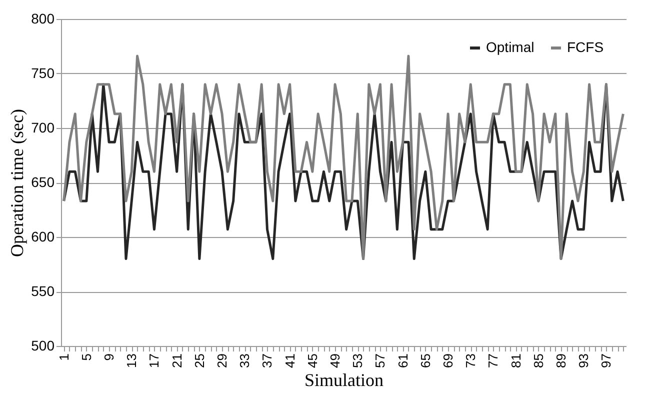 This screenshot has height=400, width=654. What do you see at coordinates (561, 361) in the screenshot?
I see `x-tick-label: 89` at bounding box center [561, 361].